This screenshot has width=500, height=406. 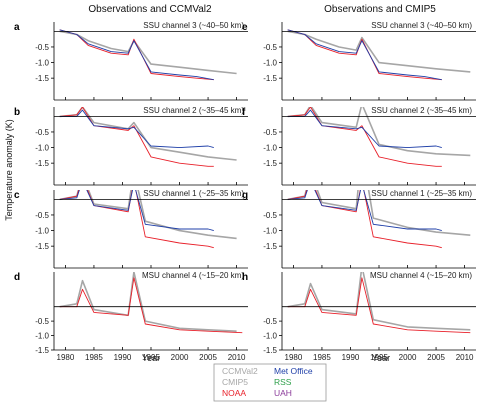 I want to click on panel-f: f SSU channel 2 (~35–45 km) -0.5 -1.0 -1.5, so click(x=359, y=146).